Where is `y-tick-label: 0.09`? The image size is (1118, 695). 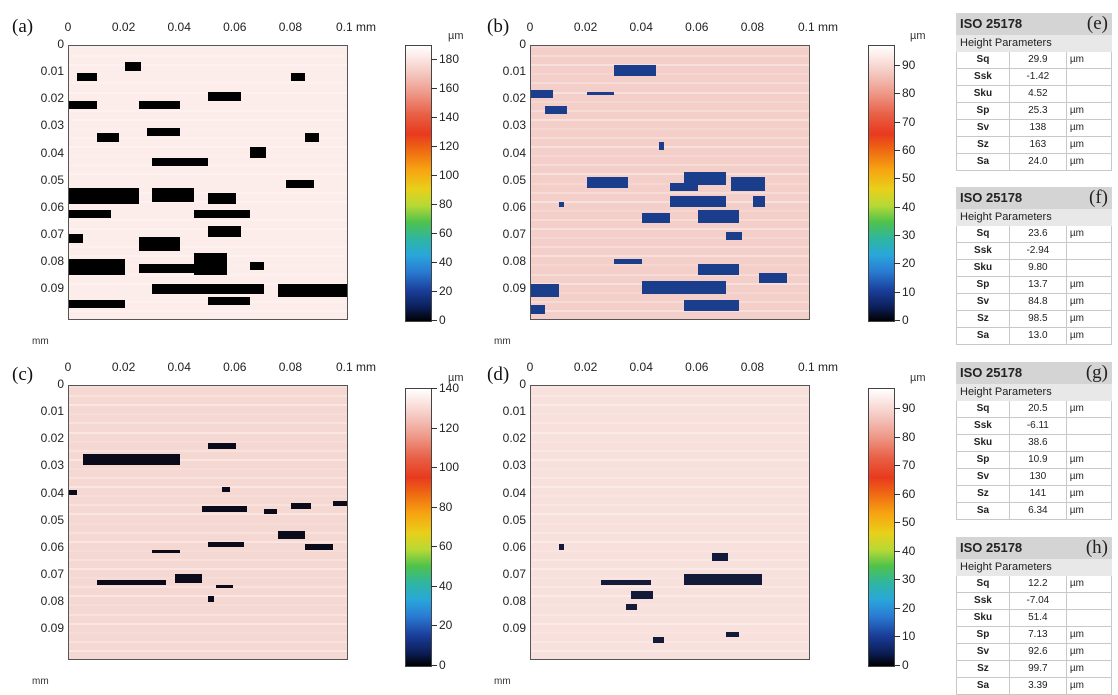
y-tick-label: 0.09 is located at coordinates (52, 288).